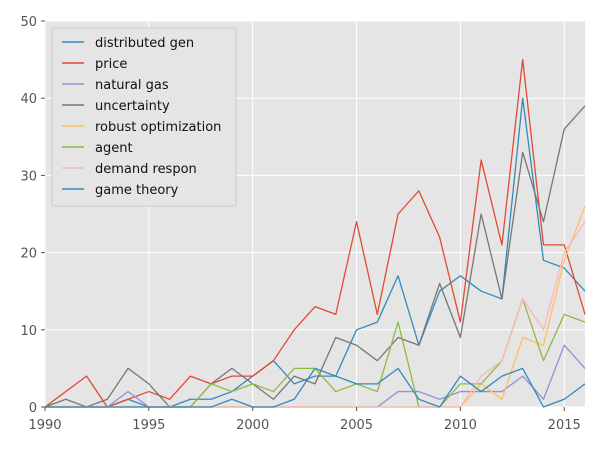 This screenshot has height=451, width=600. Describe the element at coordinates (564, 425) in the screenshot. I see `x-tick-label: 2015` at that location.